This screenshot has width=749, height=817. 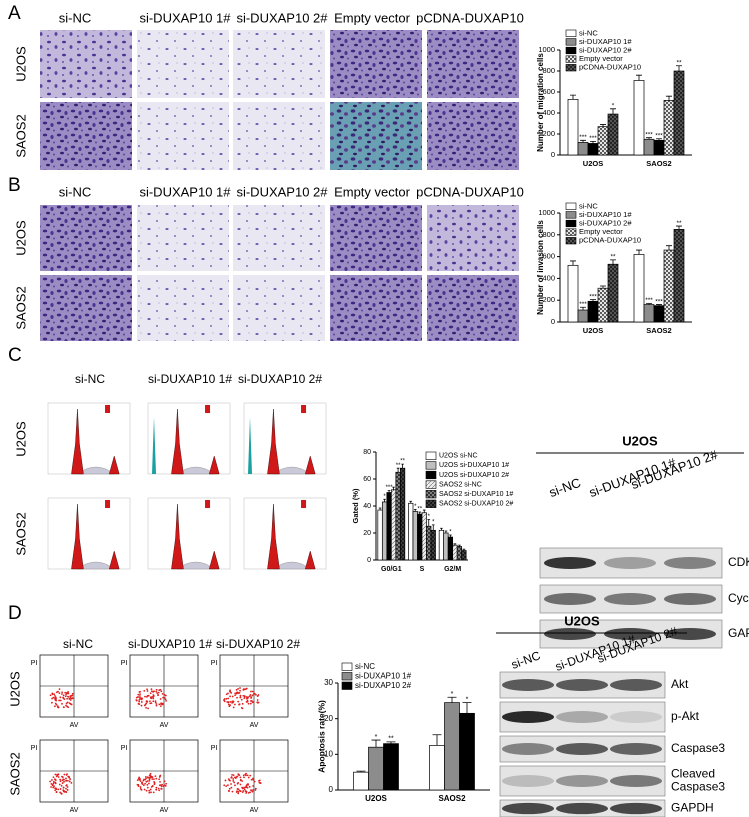 I want to click on histogram-frame, so click(x=285, y=533).